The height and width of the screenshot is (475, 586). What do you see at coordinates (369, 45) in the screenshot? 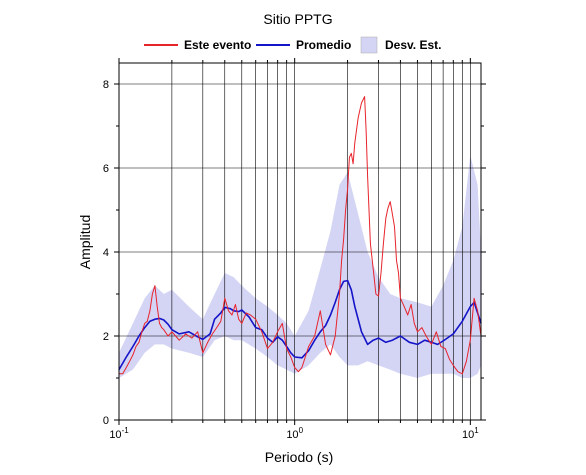
I see `legend-swatch-desv-est` at bounding box center [369, 45].